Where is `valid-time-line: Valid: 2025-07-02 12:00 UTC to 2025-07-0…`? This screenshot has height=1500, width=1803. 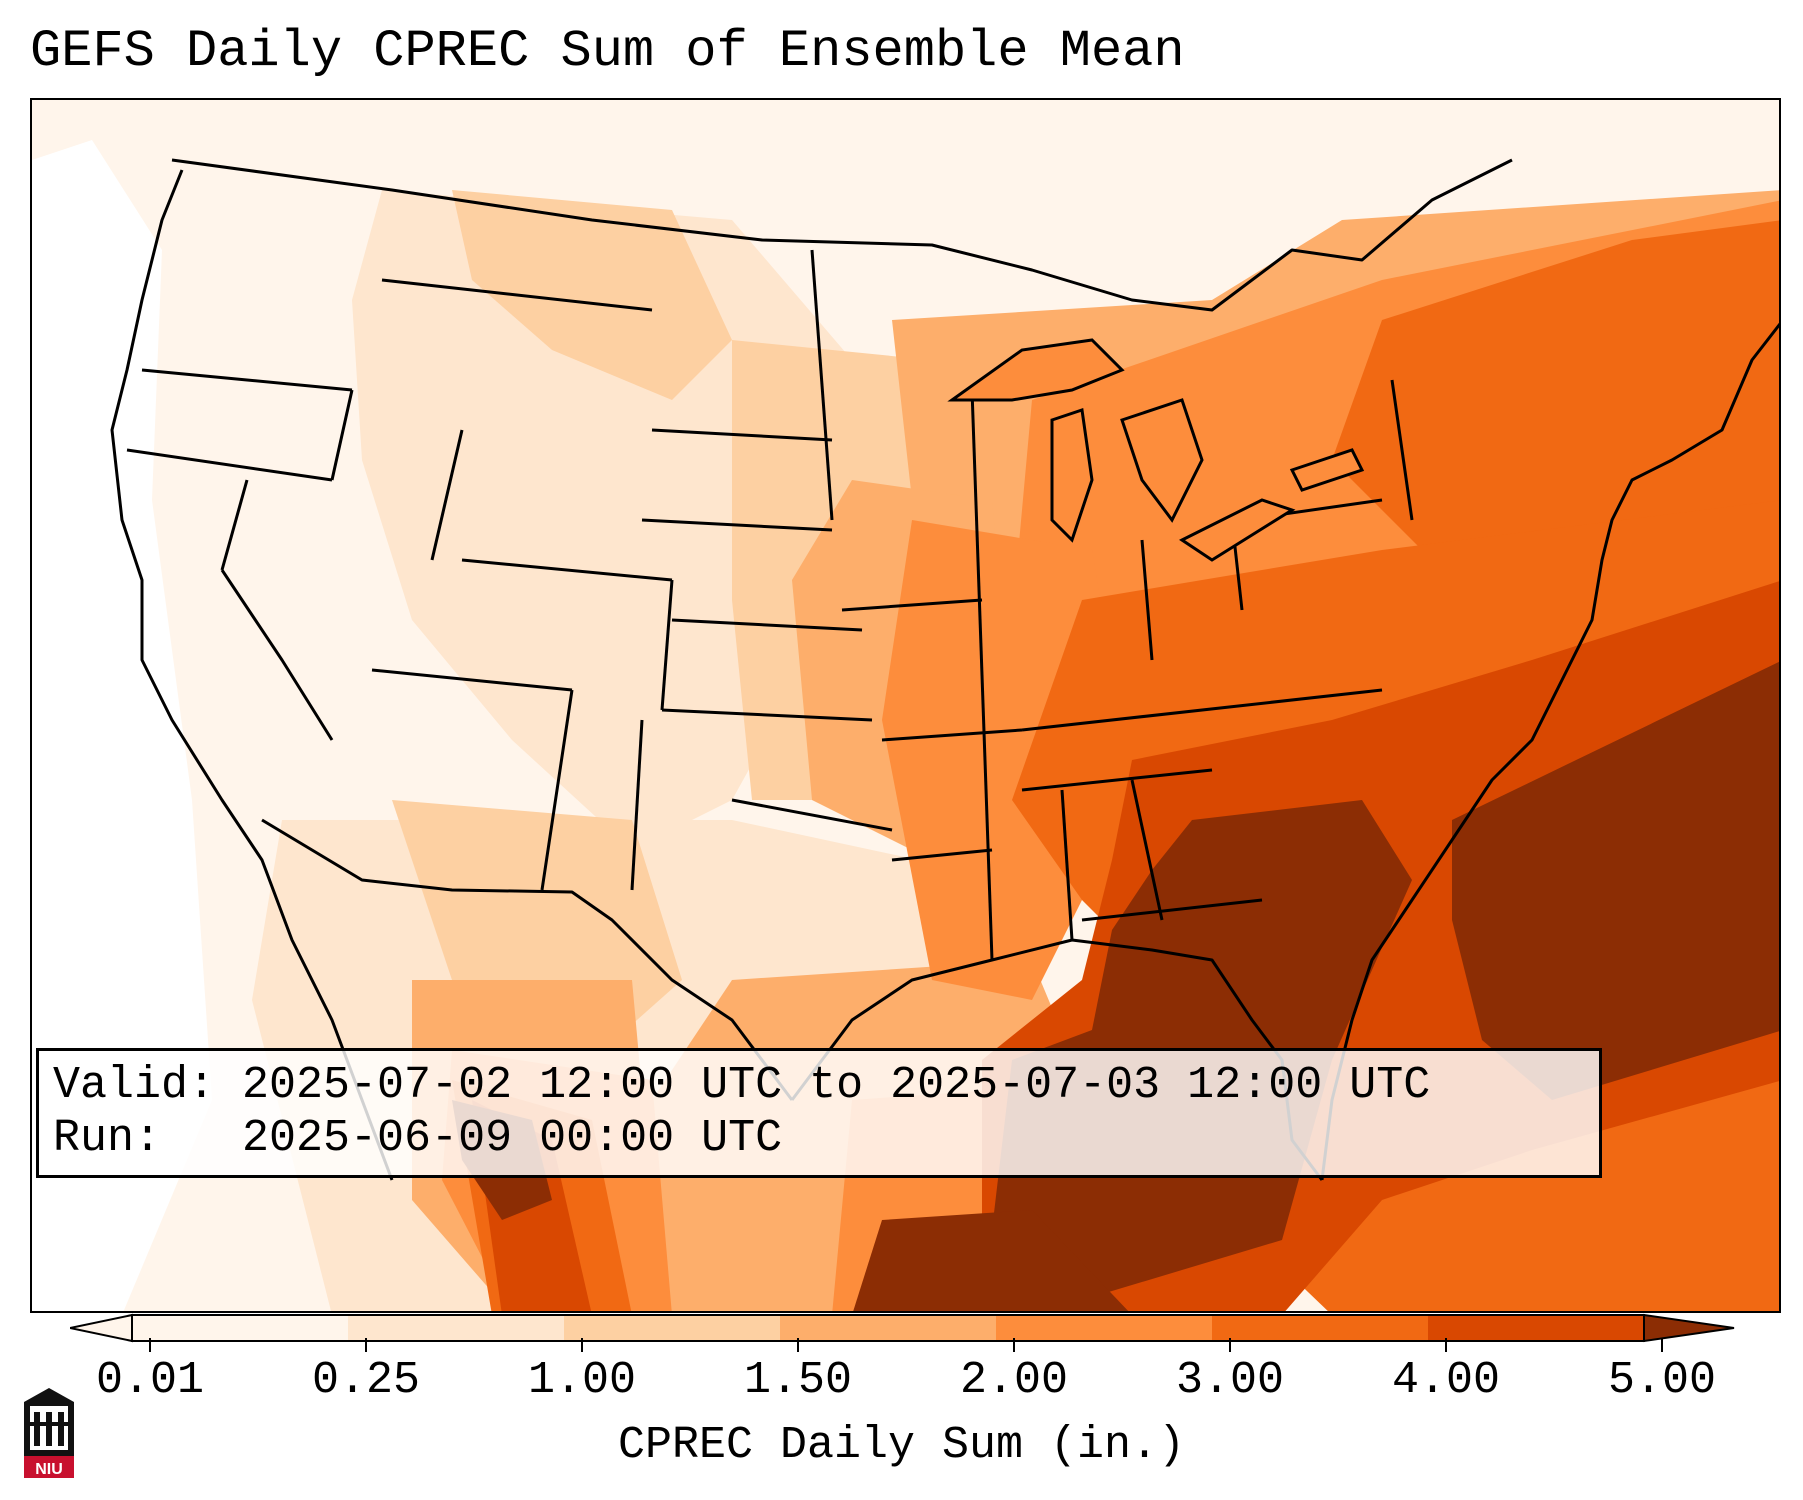 valid-time-line: Valid: 2025-07-02 12:00 UTC to 2025-07-0… is located at coordinates (742, 1085).